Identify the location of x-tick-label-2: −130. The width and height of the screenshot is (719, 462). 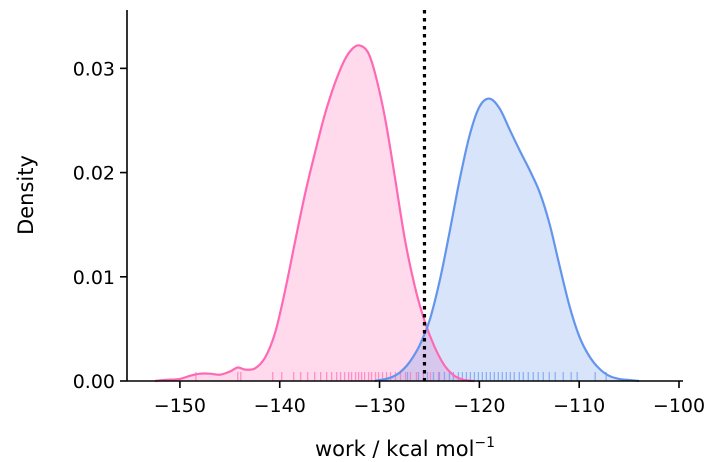
(379, 406).